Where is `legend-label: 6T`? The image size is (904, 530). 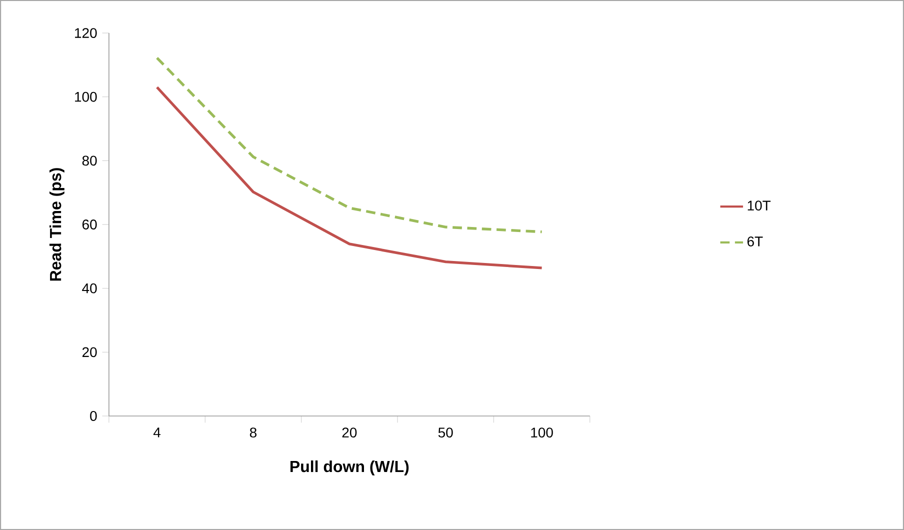 legend-label: 6T is located at coordinates (755, 241).